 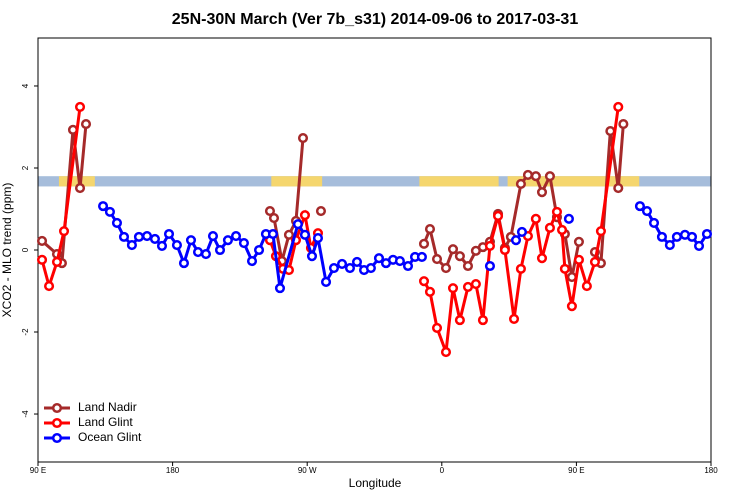 What do you see at coordinates (375, 483) in the screenshot?
I see `x-axis-label: Longitude` at bounding box center [375, 483].